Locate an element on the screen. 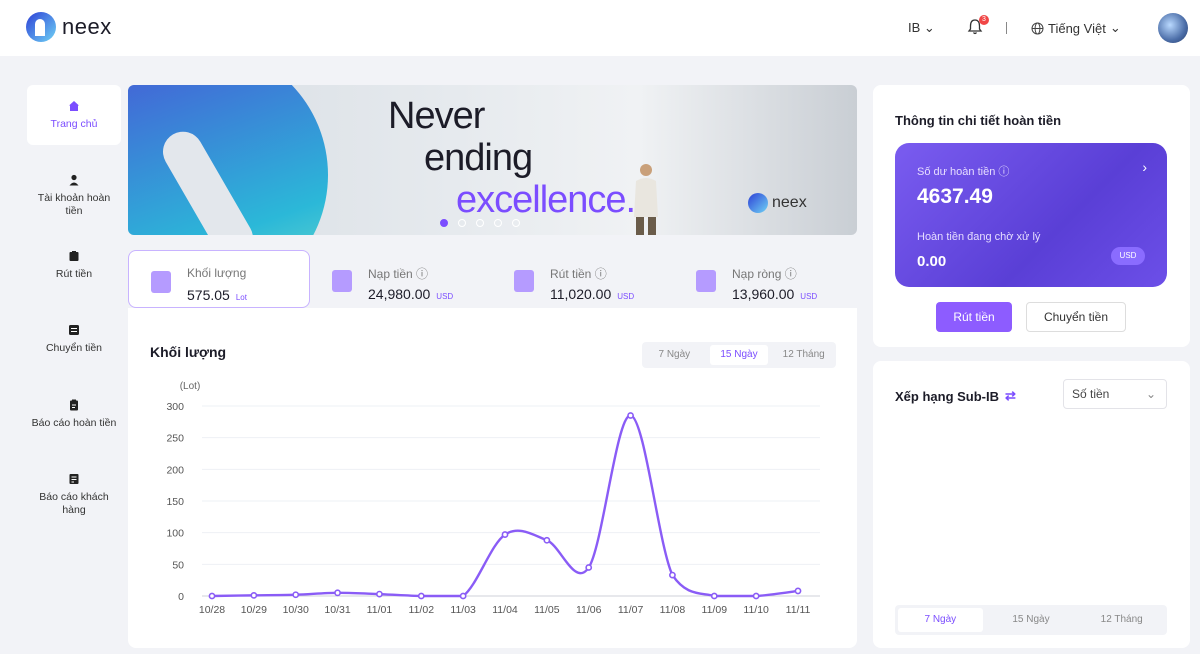  chevron-down-icon: ⌄ is located at coordinates (1115, 27).